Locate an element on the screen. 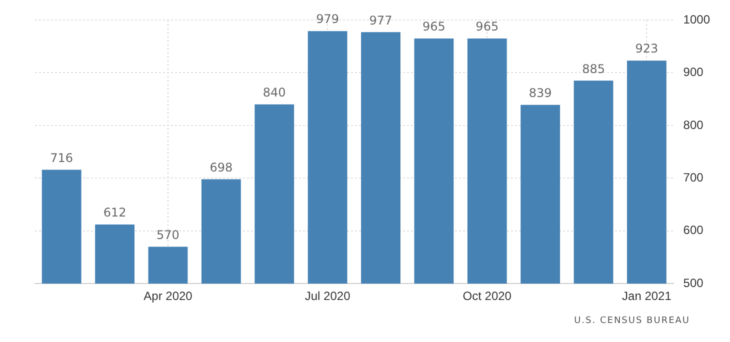 The image size is (730, 342). y-tick-label: 700 is located at coordinates (693, 177).